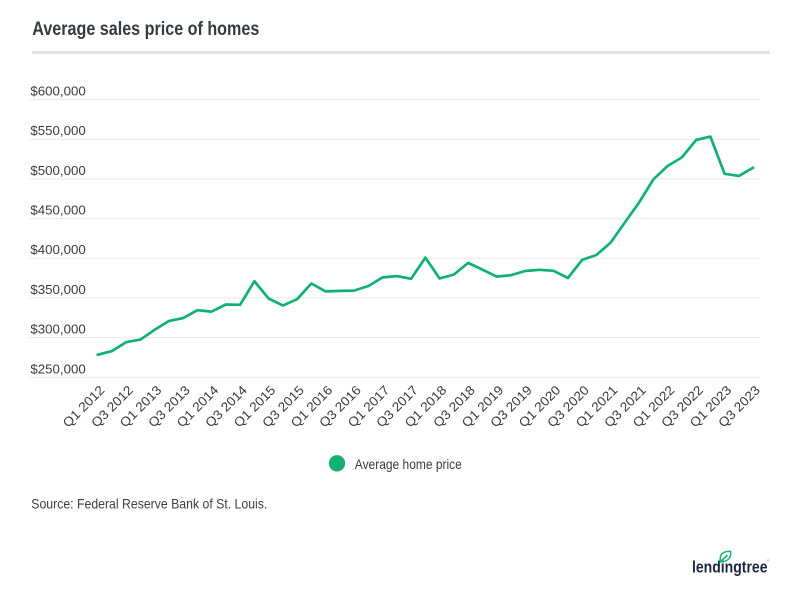 This screenshot has width=800, height=593. Describe the element at coordinates (145, 29) in the screenshot. I see `svg-text: Average sales price of homes` at that location.